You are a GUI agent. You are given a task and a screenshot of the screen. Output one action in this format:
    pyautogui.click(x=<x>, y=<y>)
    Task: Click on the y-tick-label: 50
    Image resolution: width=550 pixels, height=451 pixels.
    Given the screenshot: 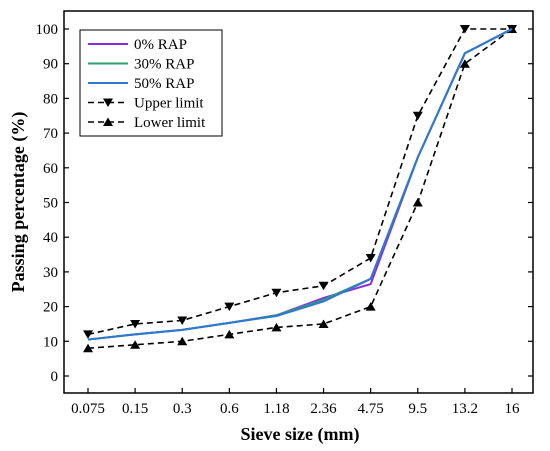 What is the action you would take?
    pyautogui.click(x=50, y=204)
    